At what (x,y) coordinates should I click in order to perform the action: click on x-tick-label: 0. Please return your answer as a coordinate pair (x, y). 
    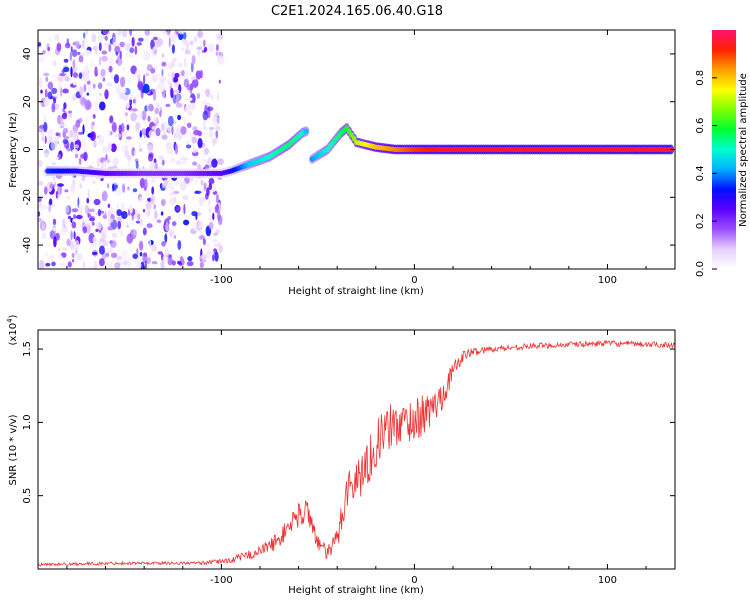
    Looking at the image, I should click on (414, 280).